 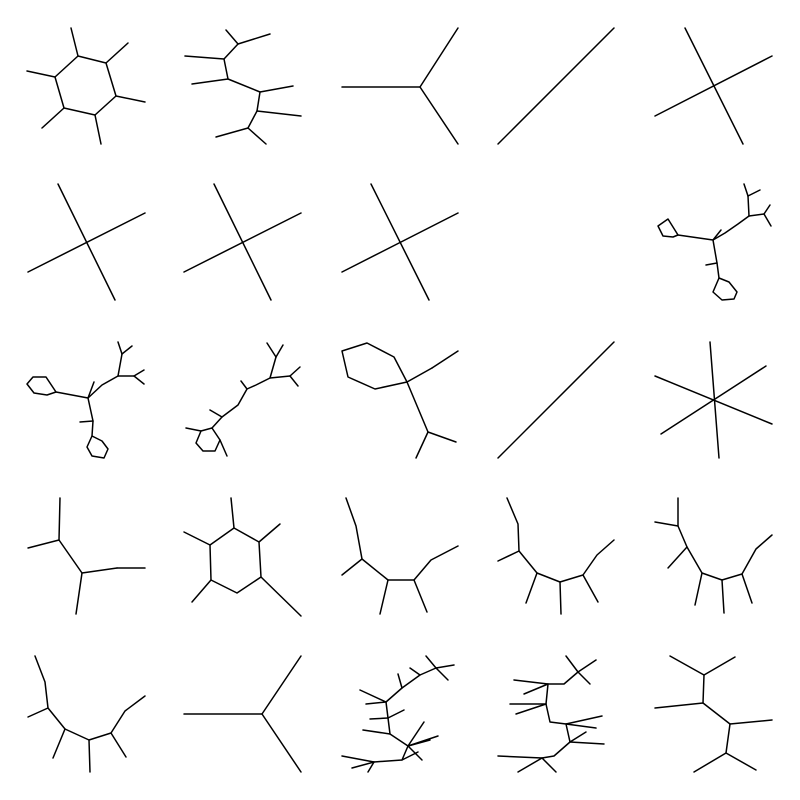 I want to click on molecule-5-4-svg, so click(x=551, y=714).